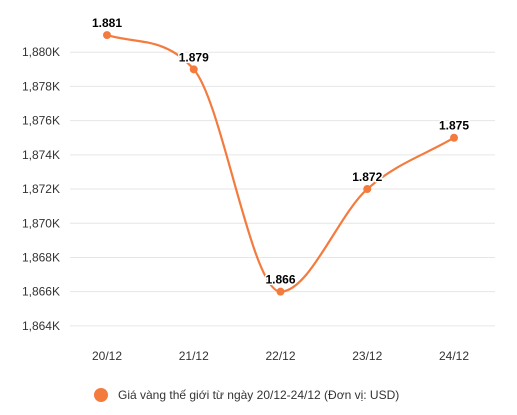  What do you see at coordinates (41, 326) in the screenshot?
I see `y-tick-label: 1,864K` at bounding box center [41, 326].